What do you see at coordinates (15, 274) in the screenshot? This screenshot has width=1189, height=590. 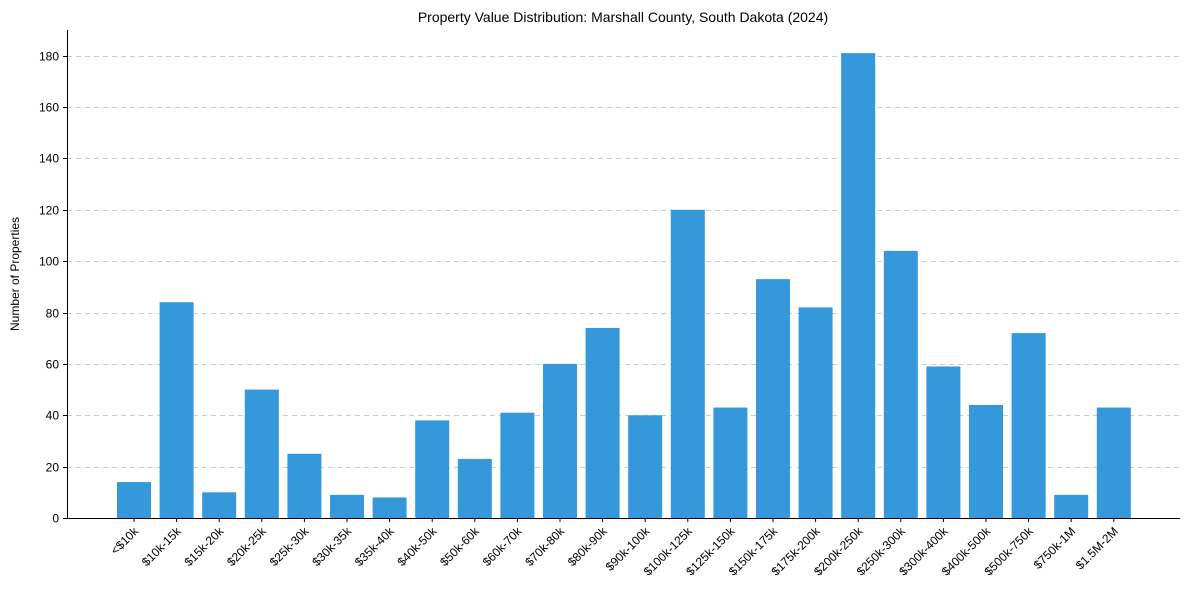 I see `y-axis-label: Number of Properties` at bounding box center [15, 274].